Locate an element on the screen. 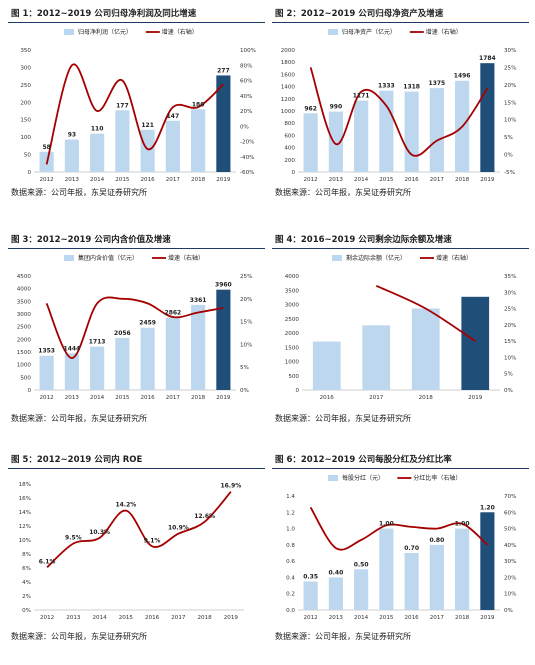 The width and height of the screenshot is (535, 665). data-label: 1318 is located at coordinates (411, 87).